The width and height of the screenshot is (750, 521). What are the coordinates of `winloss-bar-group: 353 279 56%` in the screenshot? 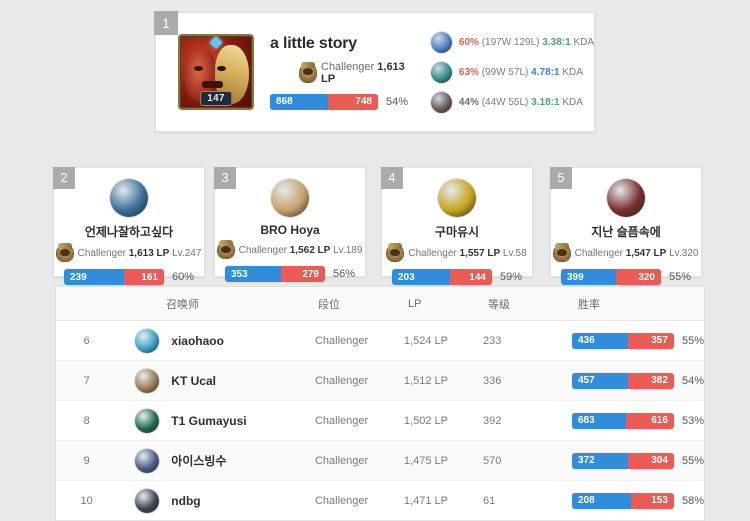 It's located at (290, 274).